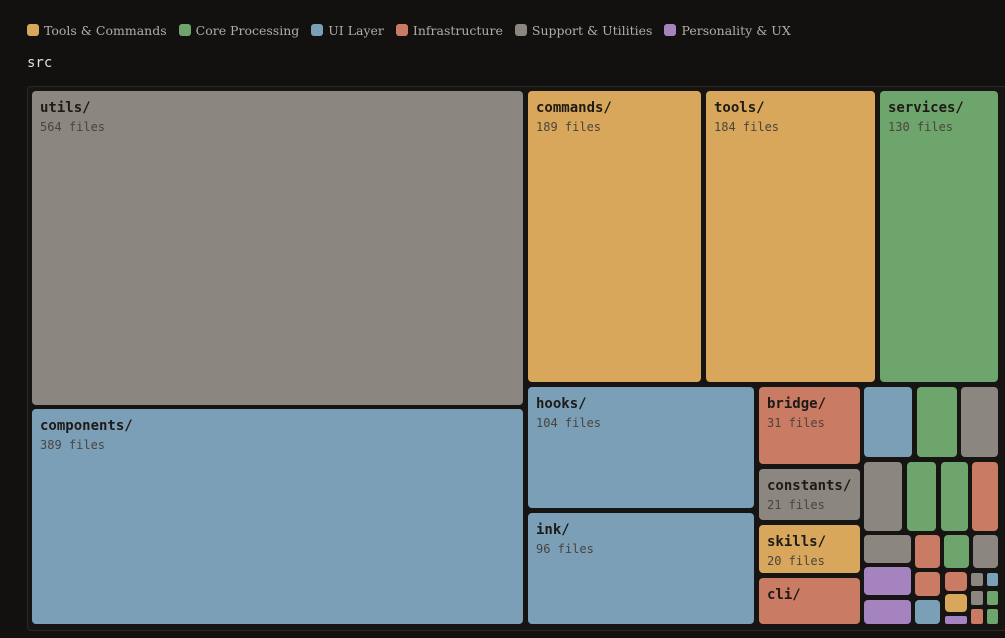  Describe the element at coordinates (553, 530) in the screenshot. I see `tile-label: ink/` at that location.